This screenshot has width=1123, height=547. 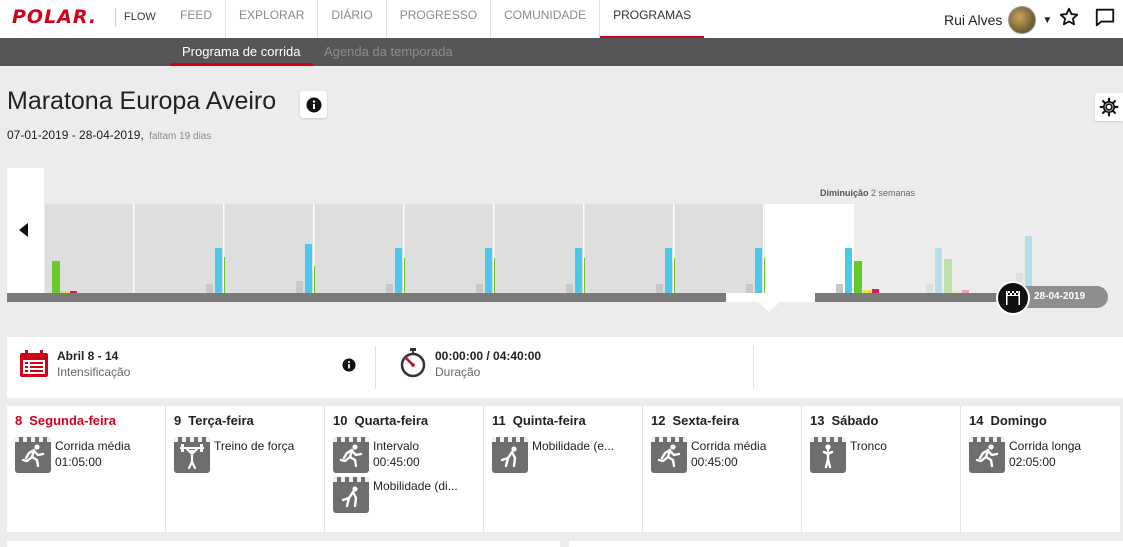 I want to click on previous-weeks-button, so click(x=25, y=235).